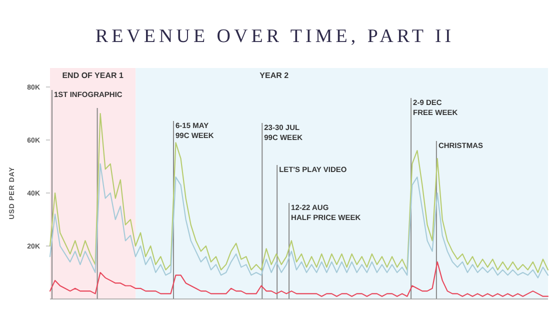  What do you see at coordinates (275, 36) in the screenshot?
I see `chart-title: REVENUE OVER TIME, PART II` at bounding box center [275, 36].